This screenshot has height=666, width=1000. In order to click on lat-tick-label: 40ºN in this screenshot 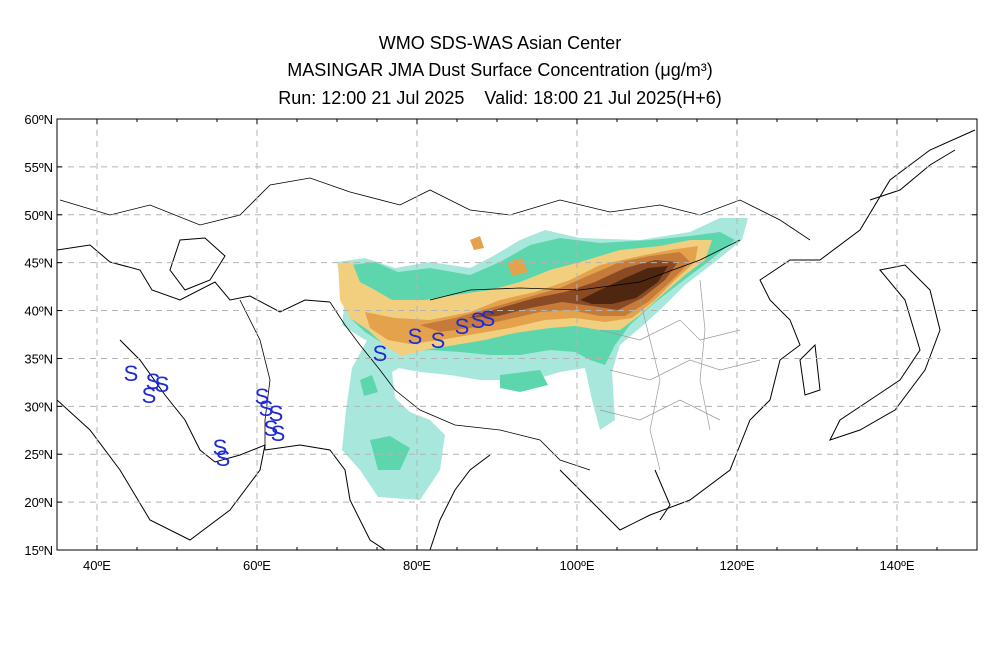, I will do `click(38, 311)`.